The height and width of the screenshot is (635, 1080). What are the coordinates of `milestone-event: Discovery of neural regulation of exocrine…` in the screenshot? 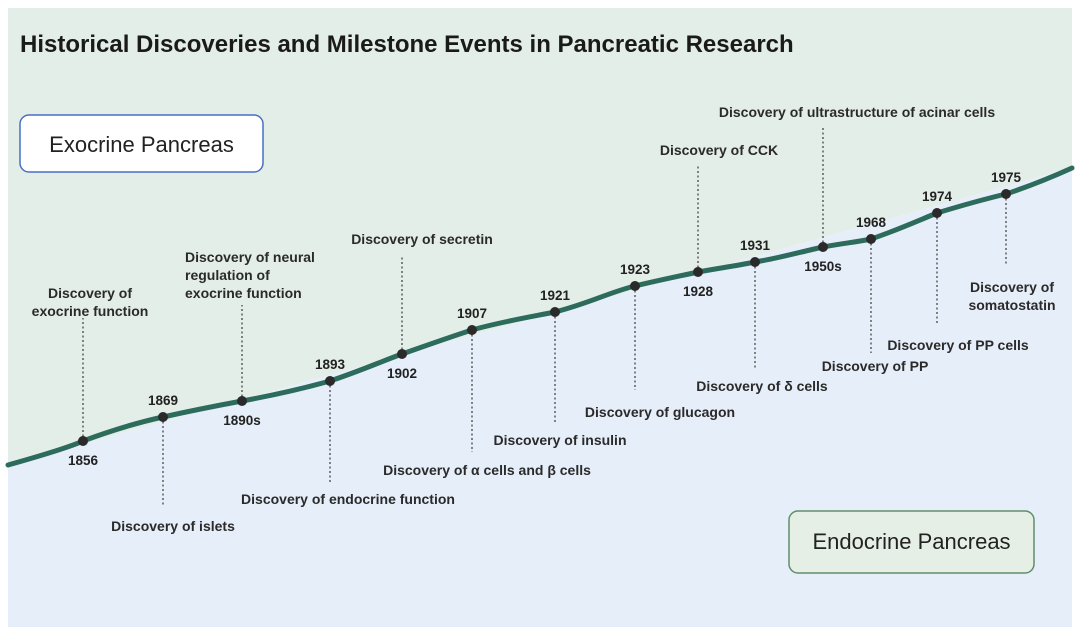 It's located at (250, 275).